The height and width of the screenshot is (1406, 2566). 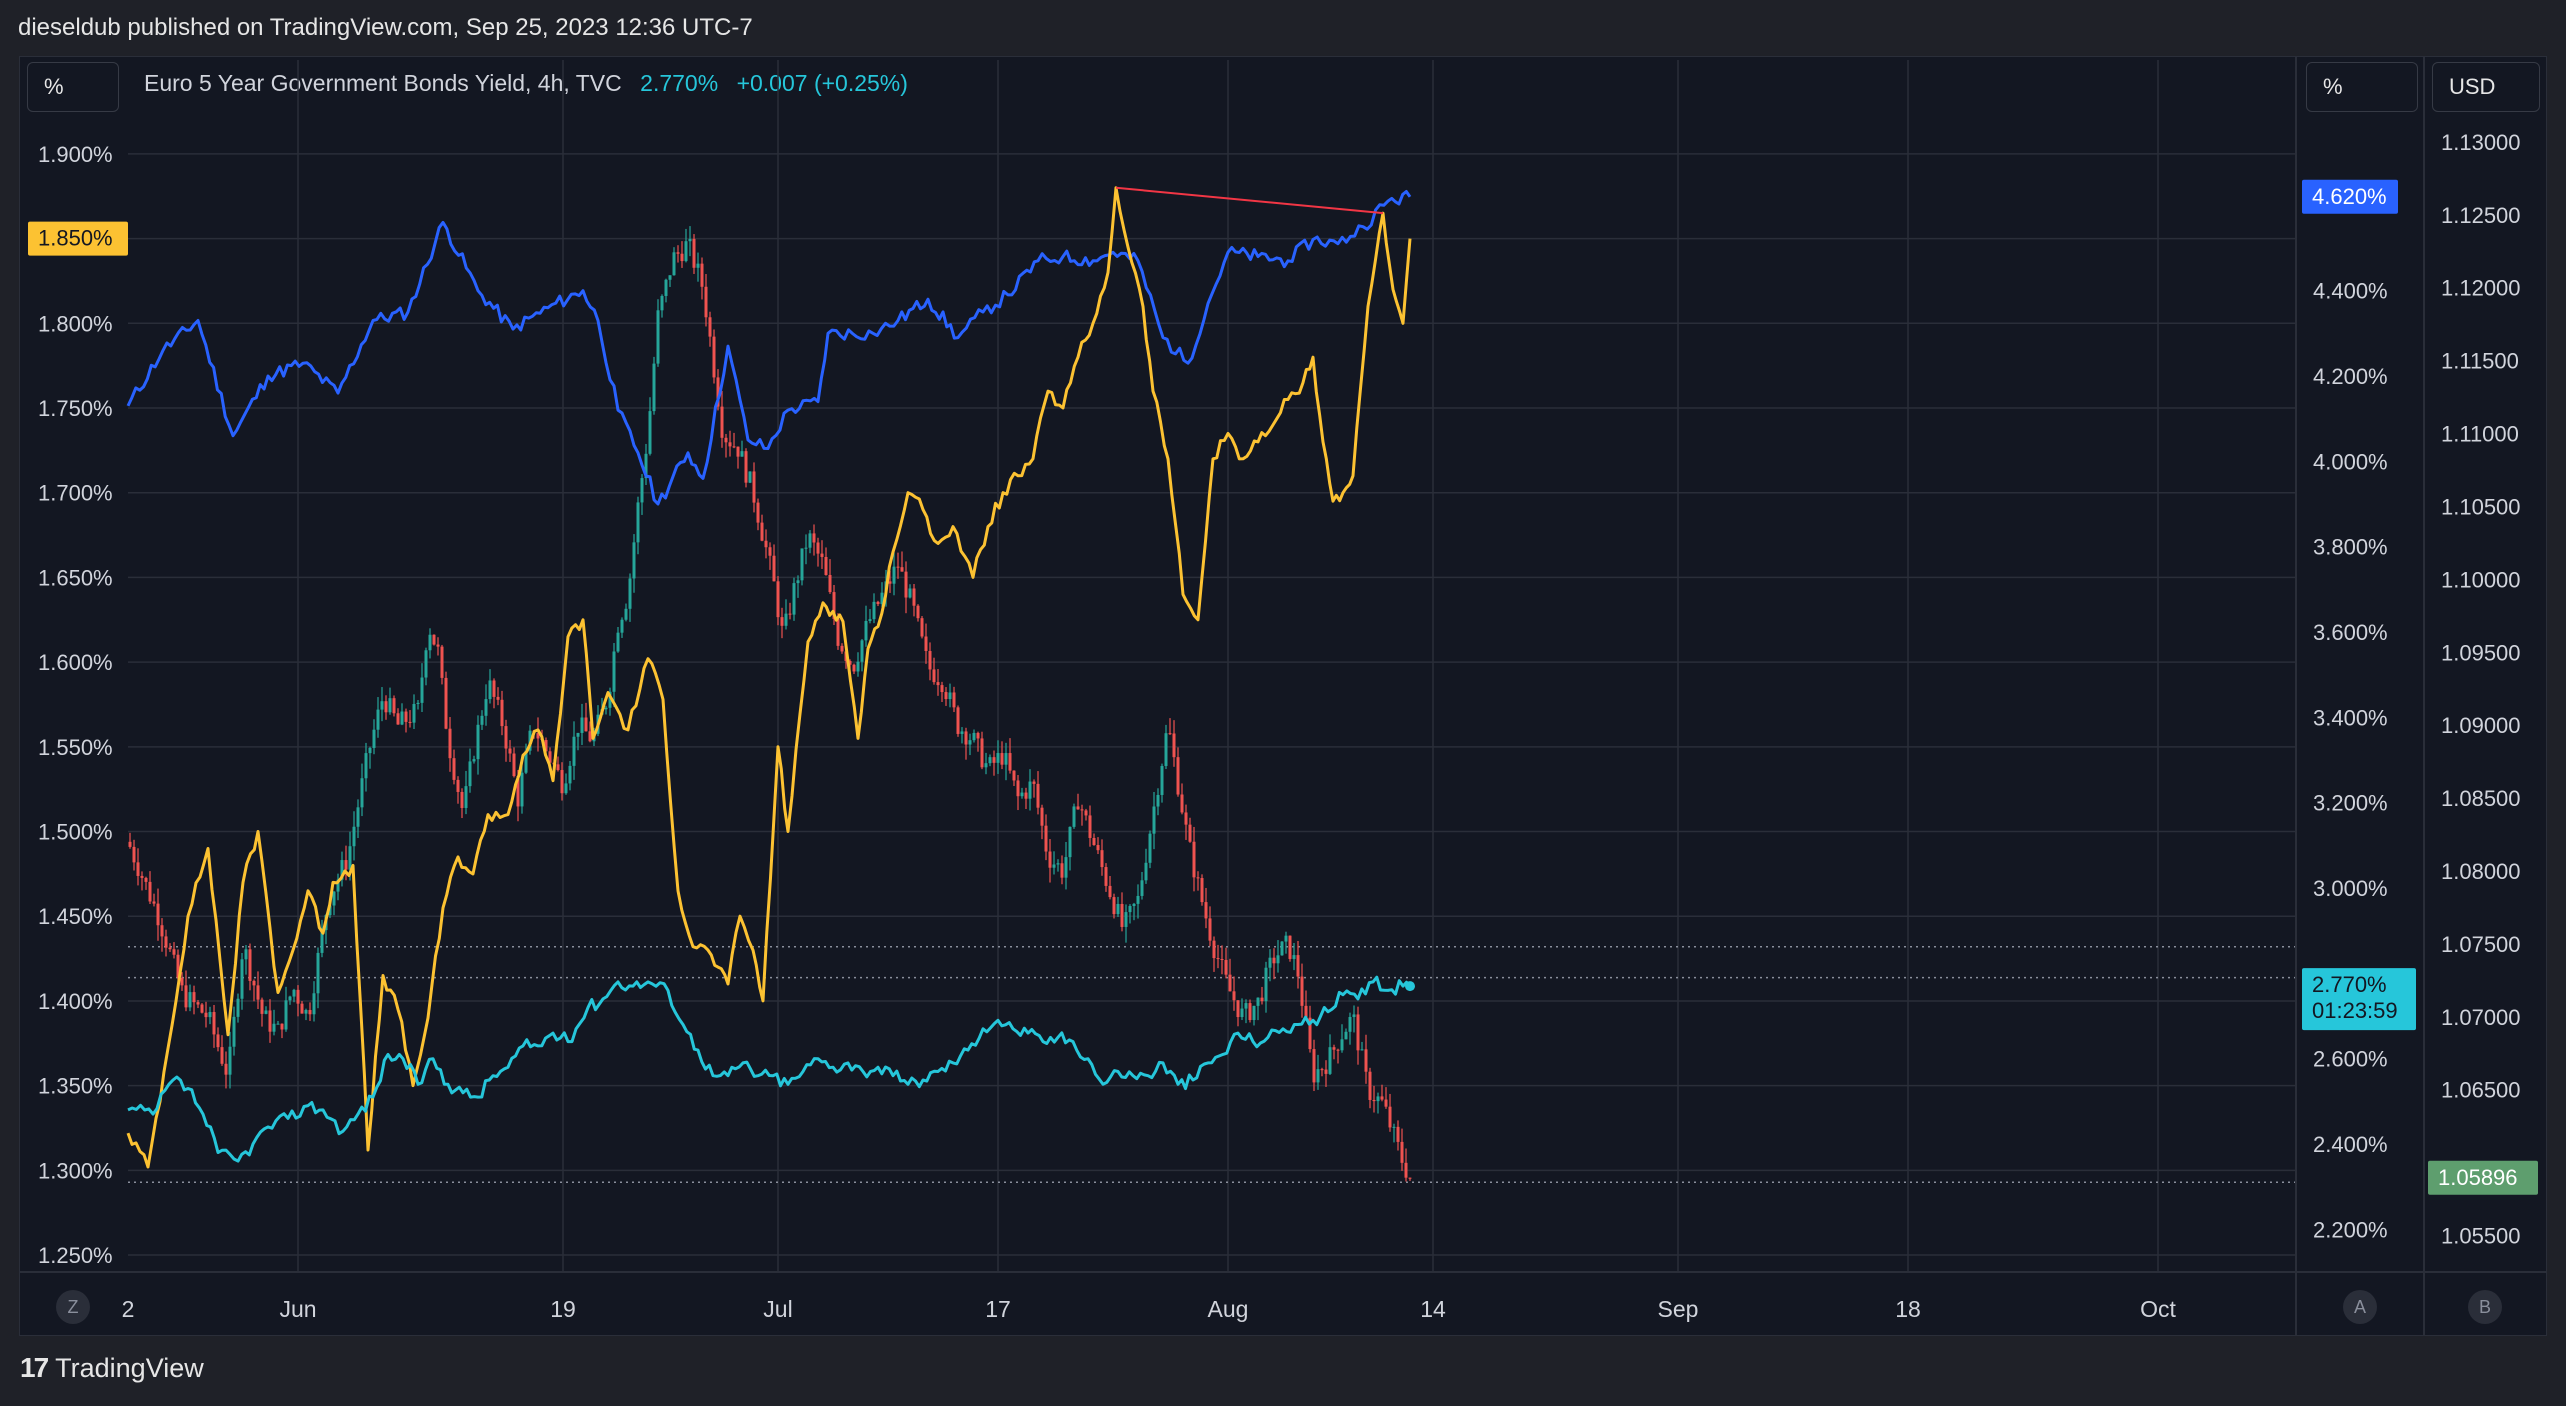 What do you see at coordinates (2480, 434) in the screenshot?
I see `usd-axis-label: 1.11000` at bounding box center [2480, 434].